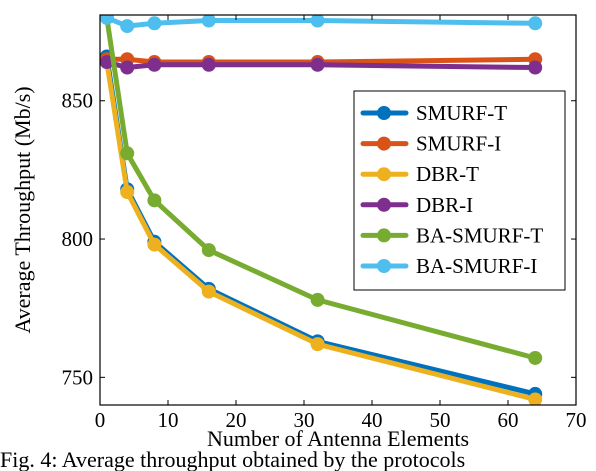  I want to click on legend-item-ba-smurf-i: BA-SMURF-I, so click(448, 266).